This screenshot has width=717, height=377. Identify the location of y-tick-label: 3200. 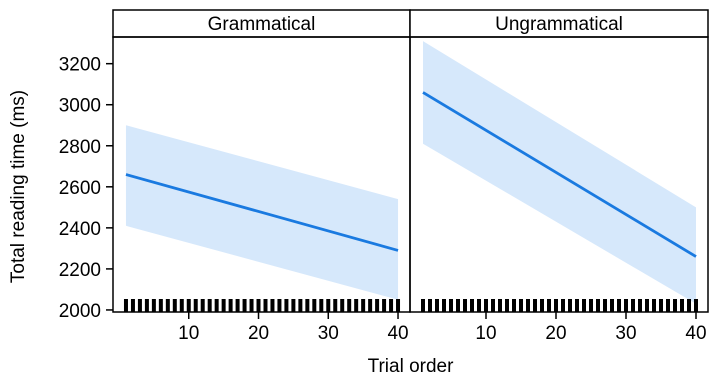
(80, 65).